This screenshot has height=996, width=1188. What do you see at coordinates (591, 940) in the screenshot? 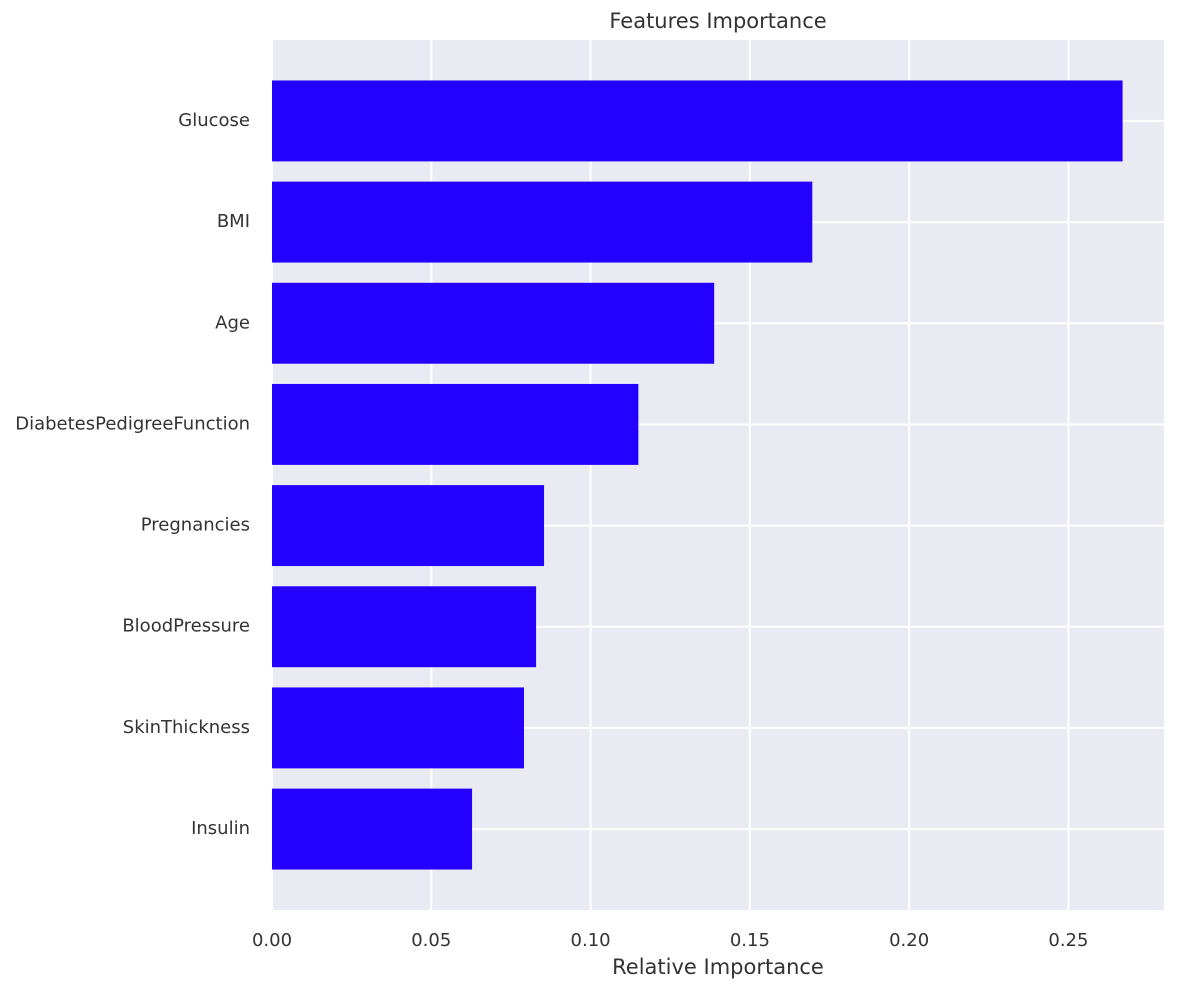
I see `x-tick-label: 0.10` at bounding box center [591, 940].